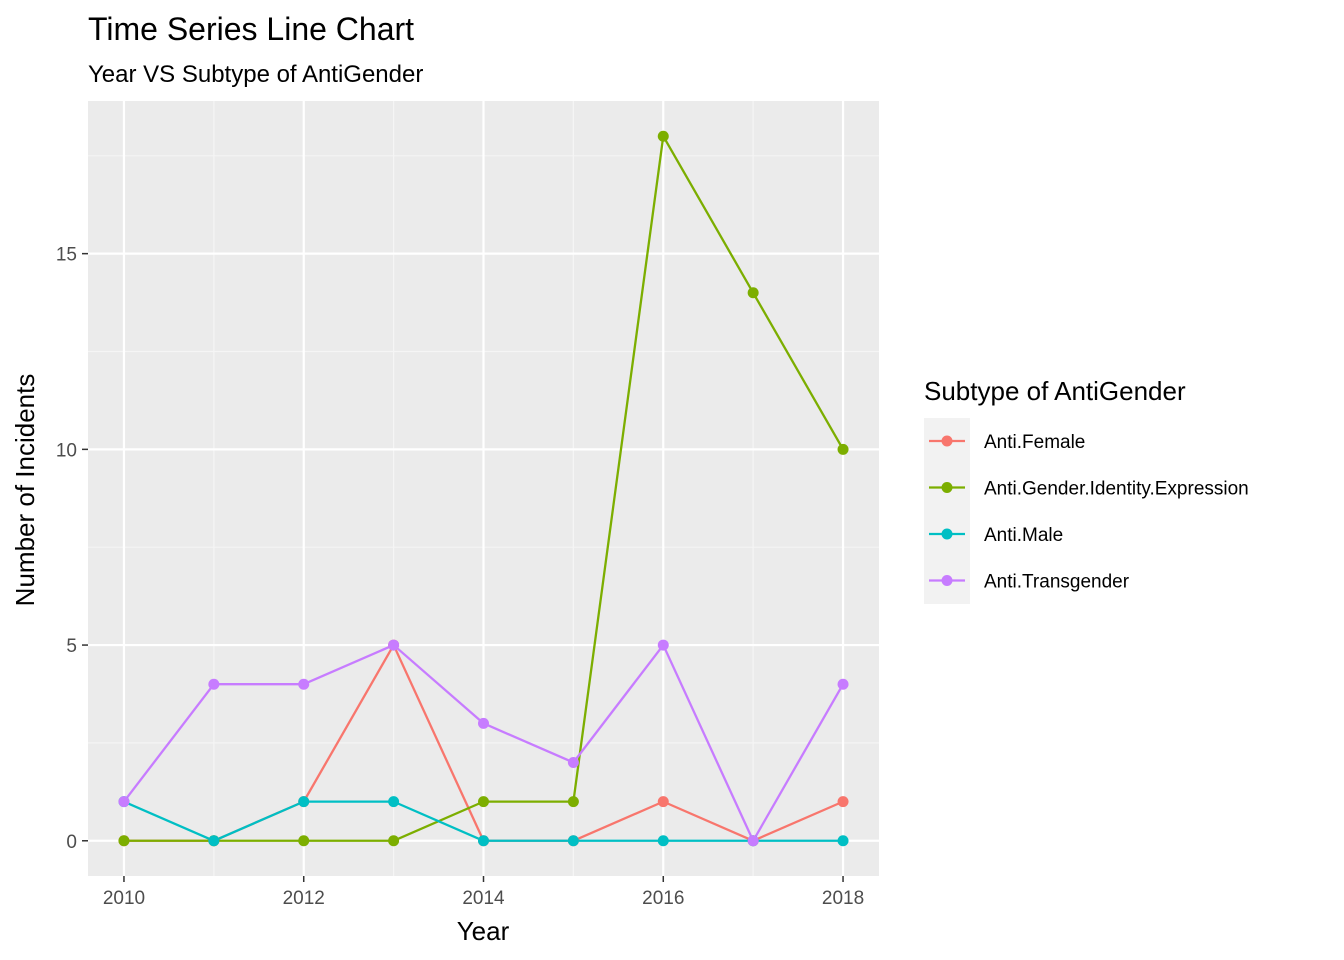 The height and width of the screenshot is (960, 1344). What do you see at coordinates (1055, 391) in the screenshot?
I see `legend-title: Subtype of AntiGender` at bounding box center [1055, 391].